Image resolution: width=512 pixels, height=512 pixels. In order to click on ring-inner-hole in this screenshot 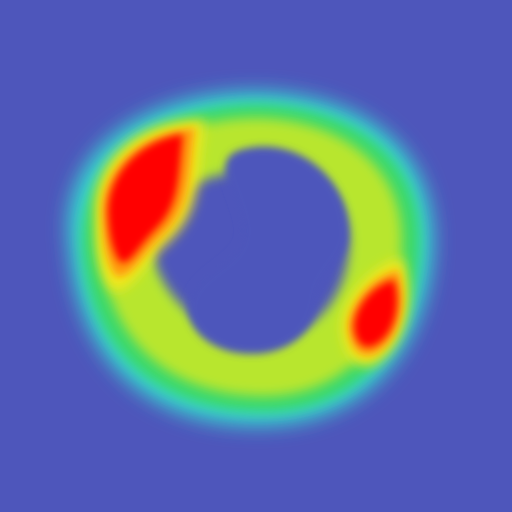, I will do `click(268, 250)`.